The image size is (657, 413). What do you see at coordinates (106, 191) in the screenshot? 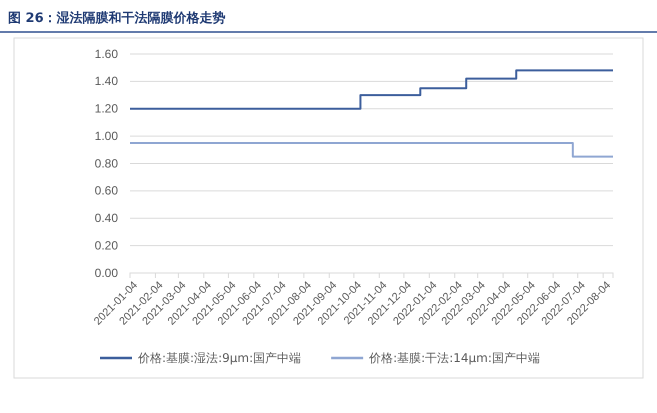
I see `y-tick-label: 0.60` at bounding box center [106, 191].